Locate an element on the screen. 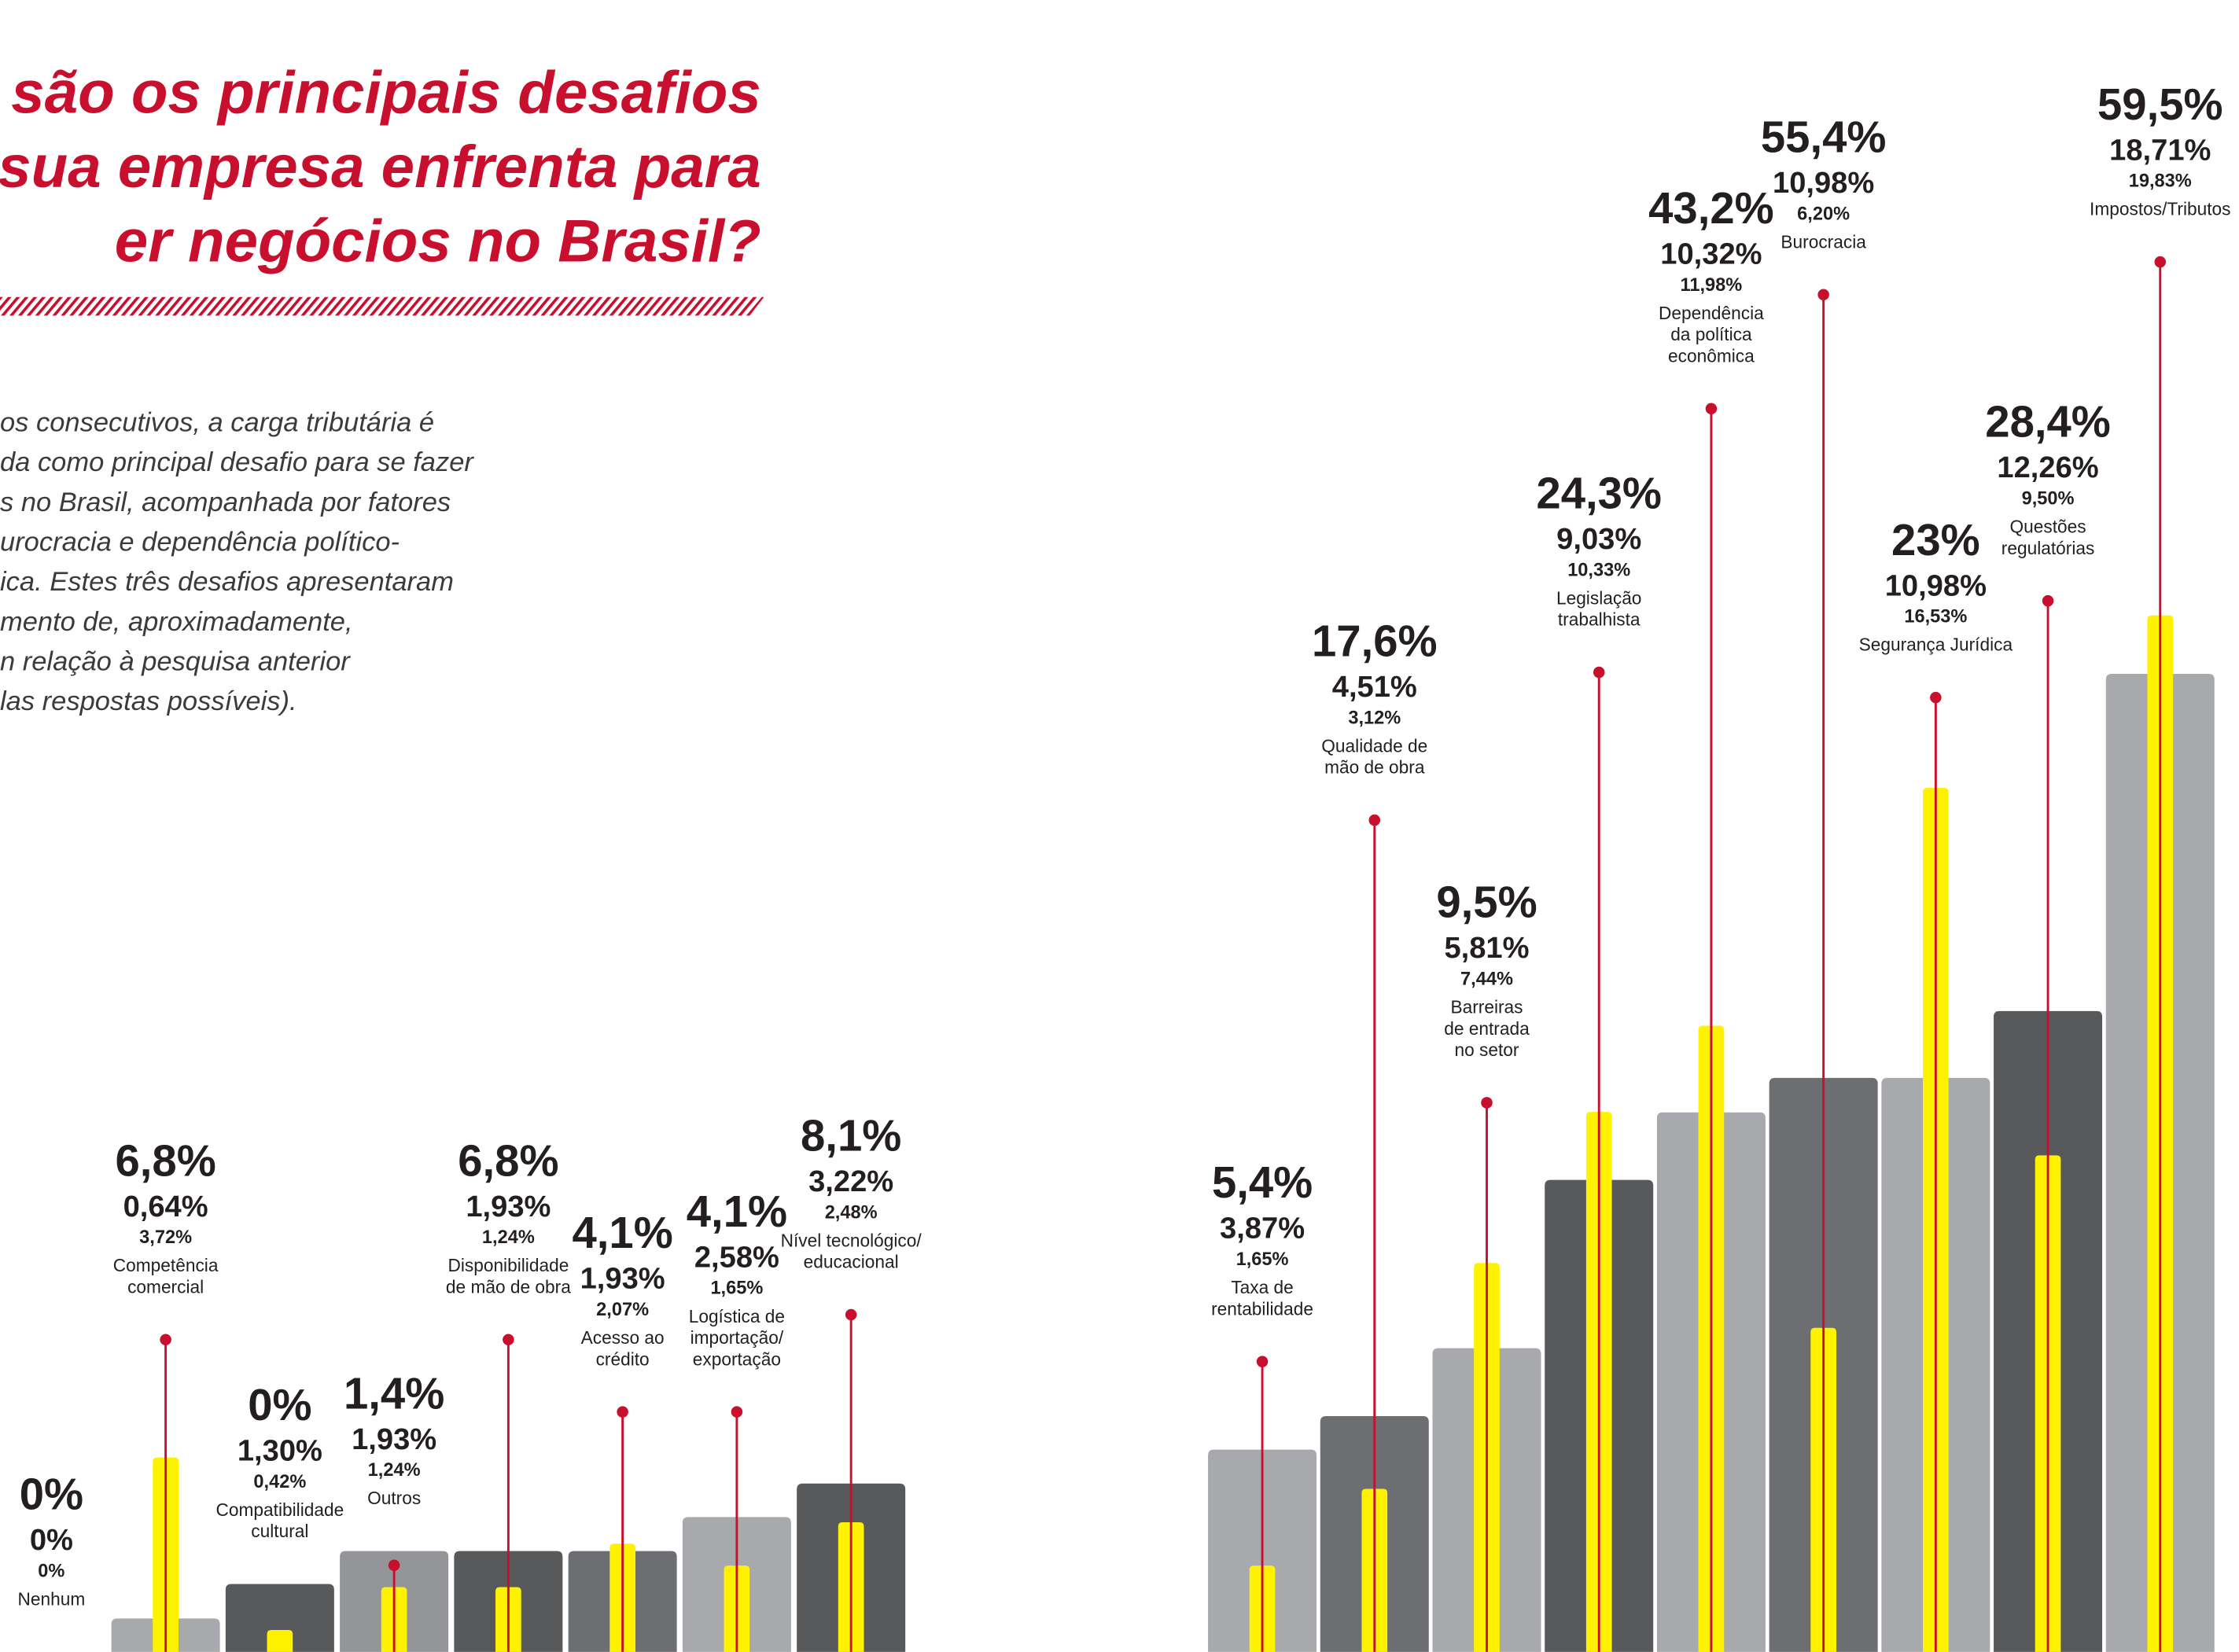  mid-value-label: 18,71% is located at coordinates (2160, 150).